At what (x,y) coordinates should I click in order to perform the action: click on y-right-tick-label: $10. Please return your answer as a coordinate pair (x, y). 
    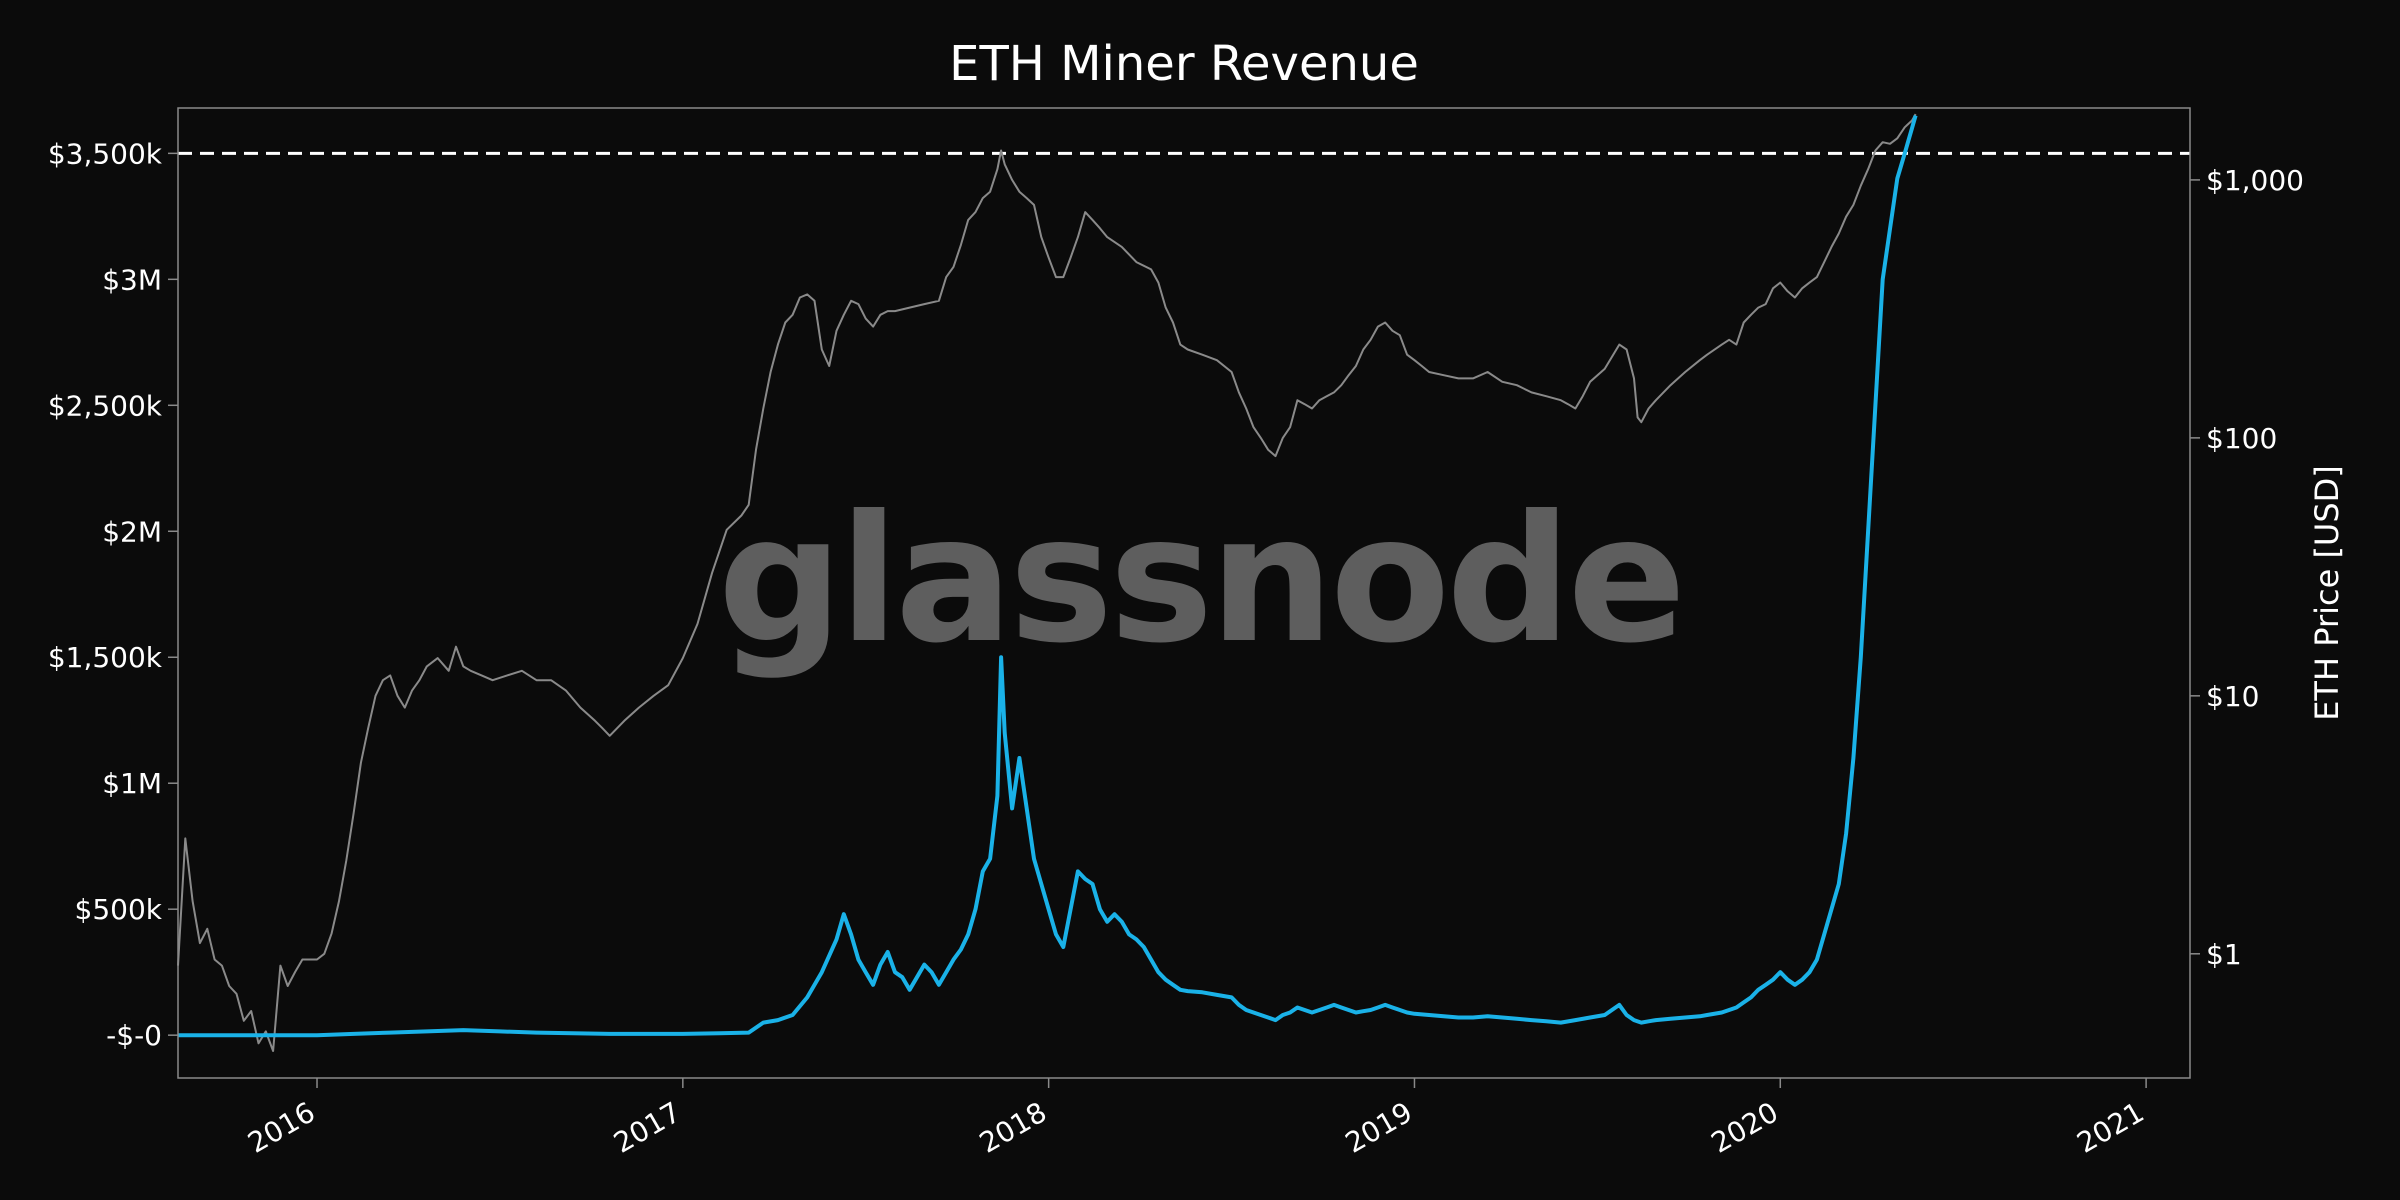
    Looking at the image, I should click on (2232, 696).